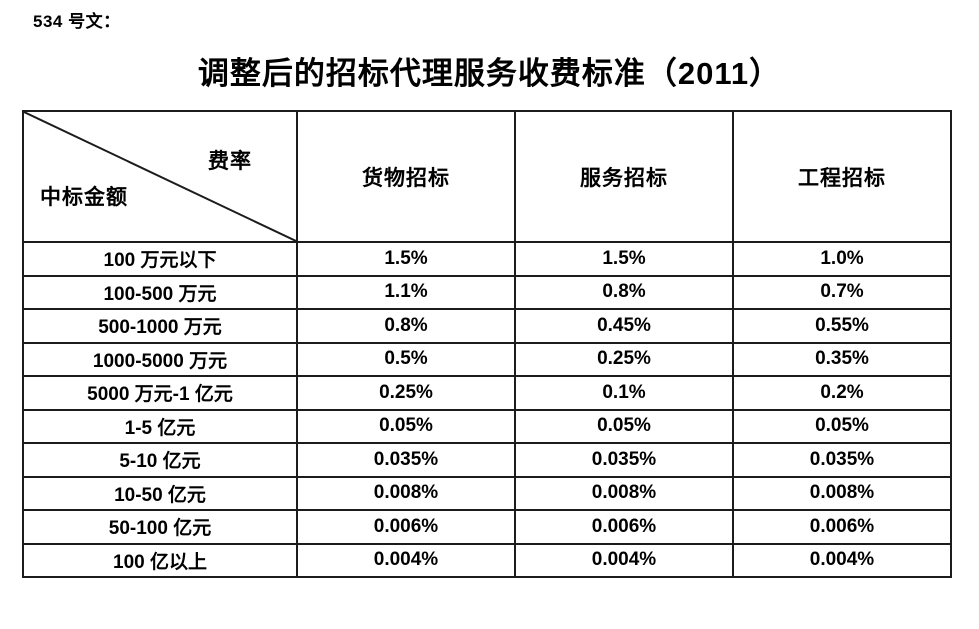  I want to click on table-row: 50-100 亿元 0.006% 0.006% 0.006%, so click(487, 527).